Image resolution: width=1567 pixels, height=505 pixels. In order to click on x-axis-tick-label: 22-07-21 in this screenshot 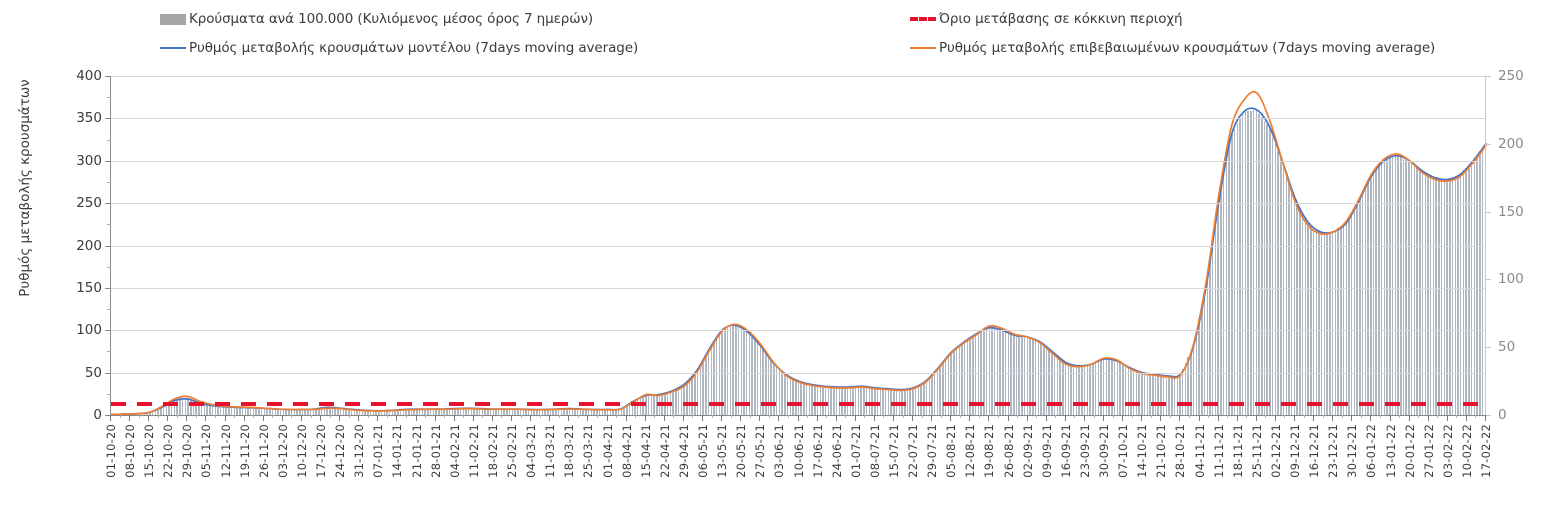, I will do `click(913, 451)`.